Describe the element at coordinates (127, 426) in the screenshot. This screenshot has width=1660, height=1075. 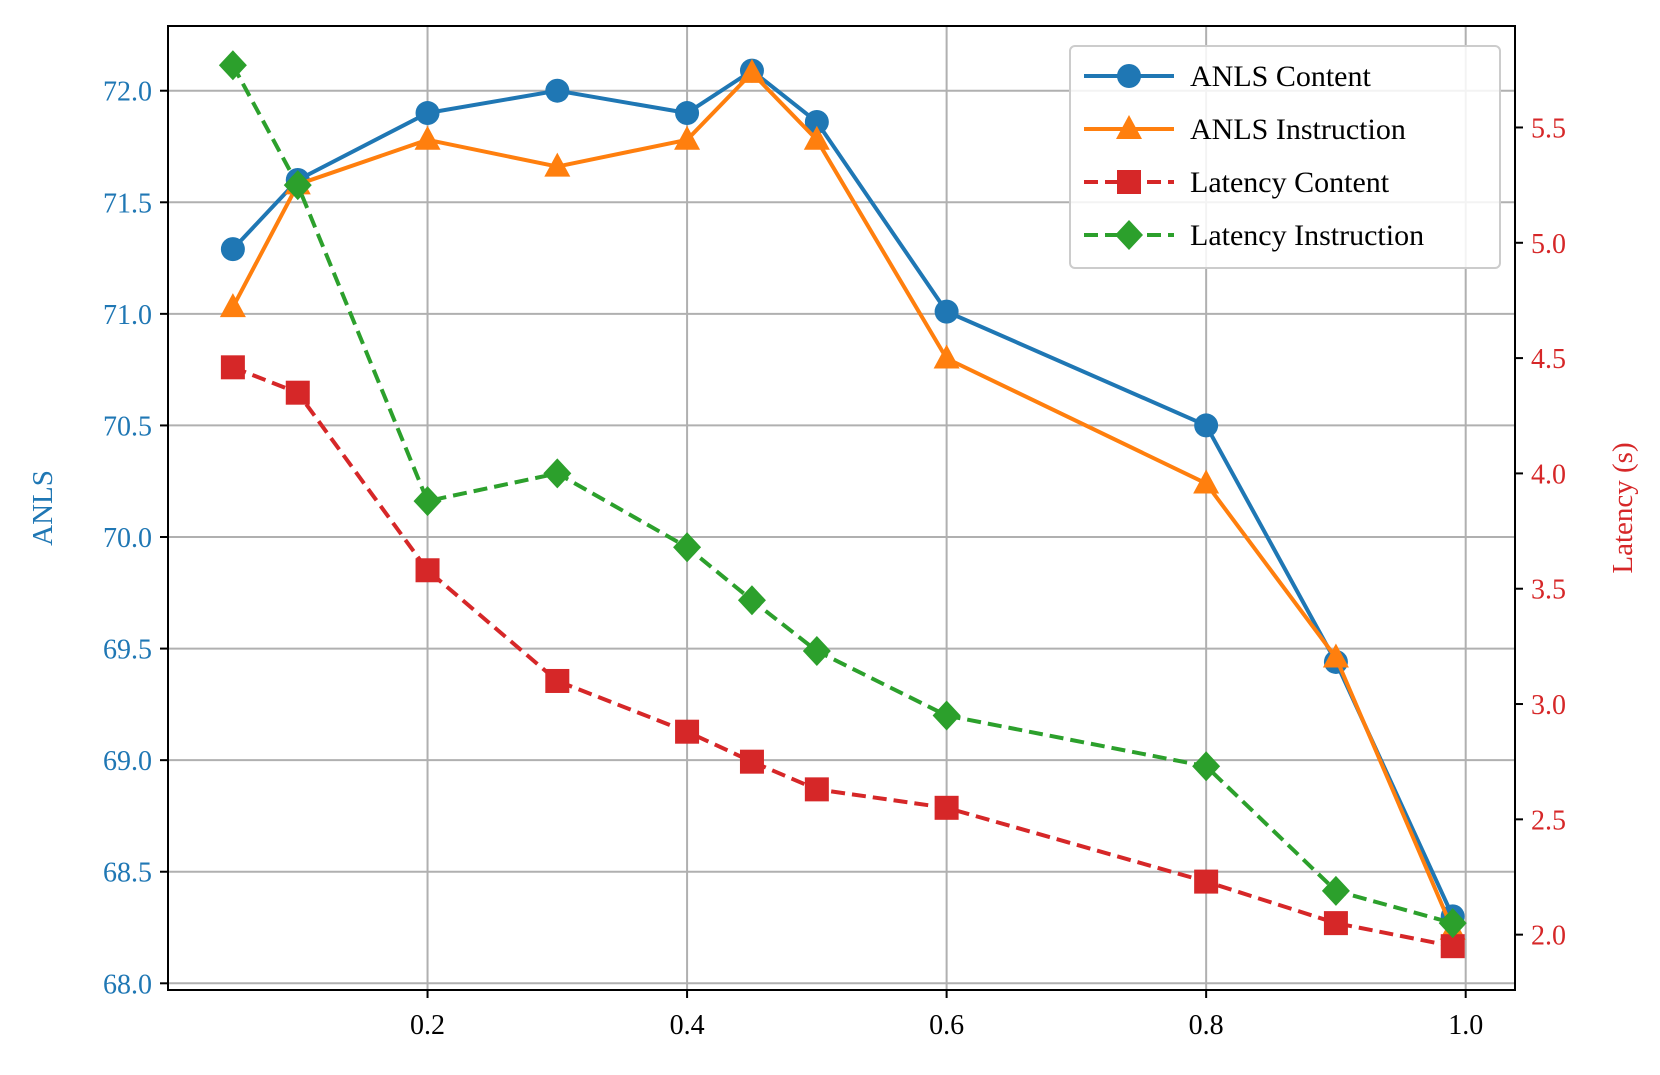
I see `y-left-tick-label: 70.5` at that location.